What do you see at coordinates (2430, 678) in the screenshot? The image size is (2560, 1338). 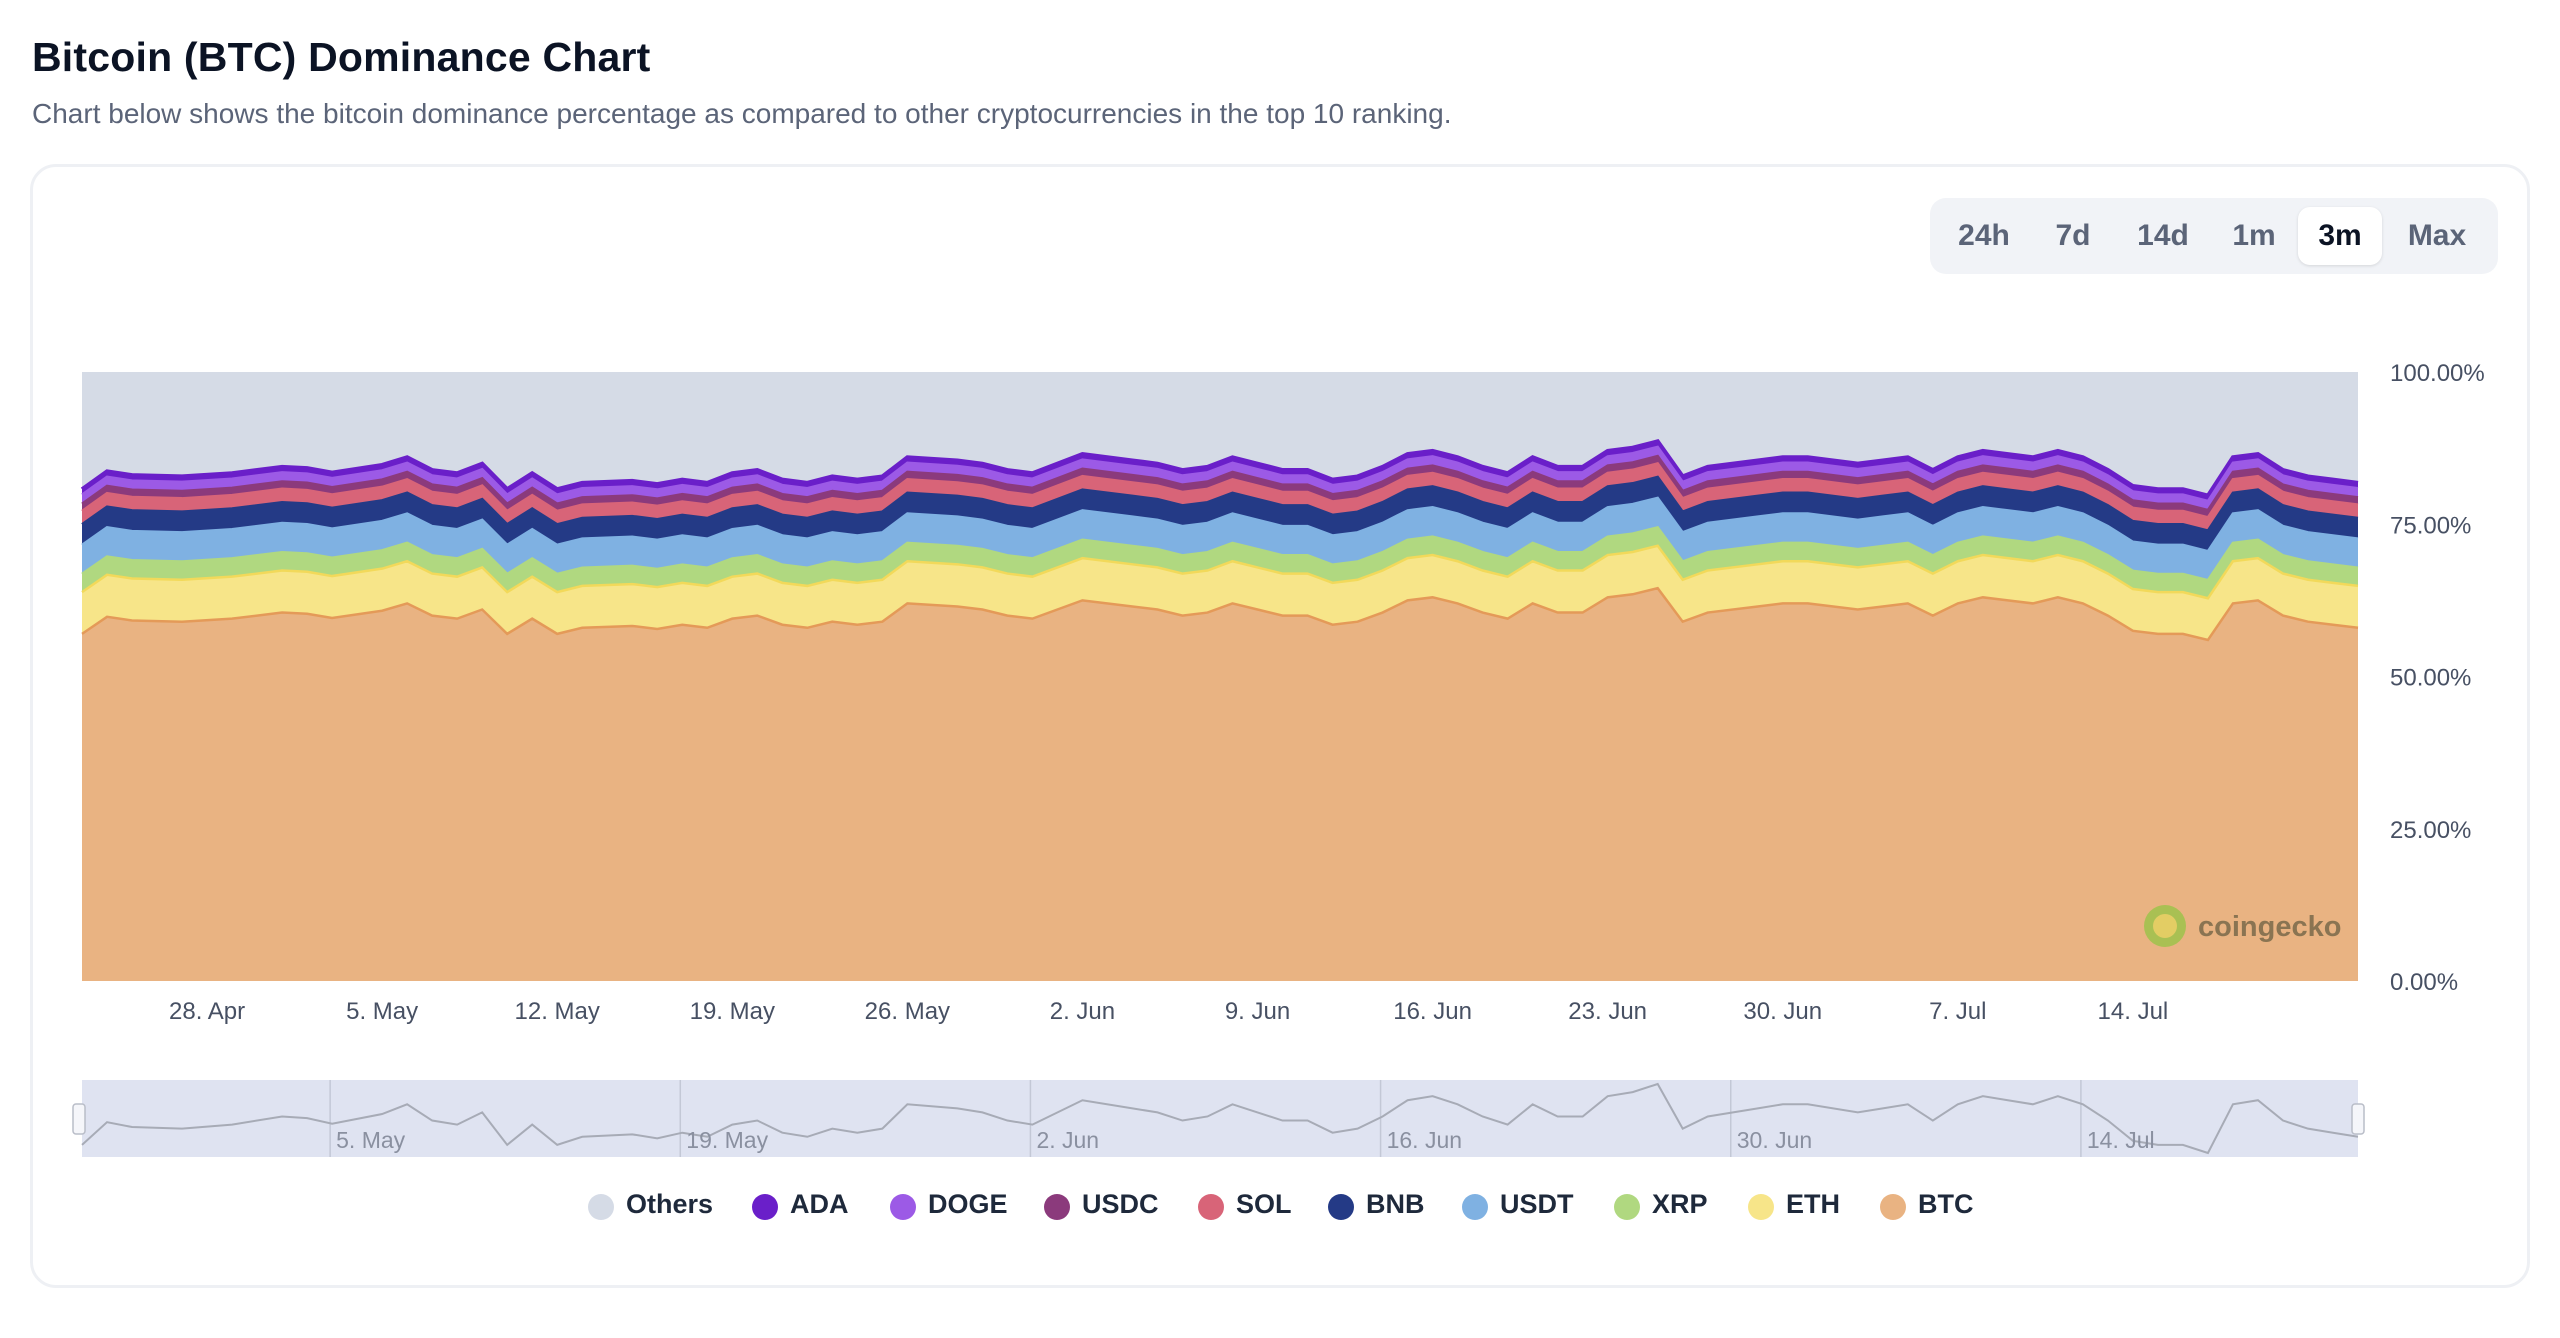 I see `y-tick-label: 50.00%` at bounding box center [2430, 678].